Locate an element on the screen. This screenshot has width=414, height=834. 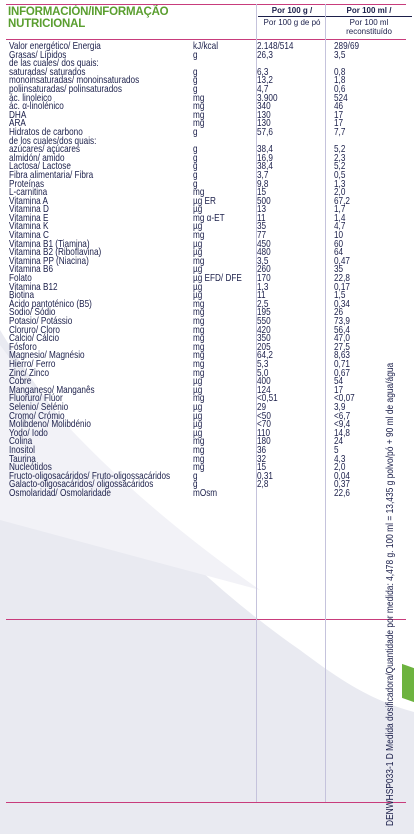
value-per-100ml: 289/69 is located at coordinates (347, 46).